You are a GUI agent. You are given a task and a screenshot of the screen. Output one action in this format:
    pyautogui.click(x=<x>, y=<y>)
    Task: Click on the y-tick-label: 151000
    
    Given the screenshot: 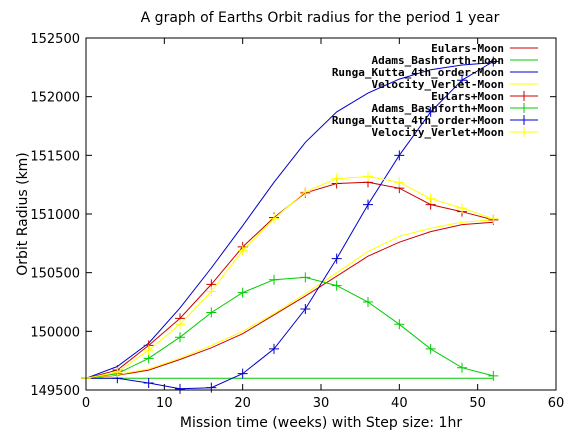 What is the action you would take?
    pyautogui.click(x=55, y=215)
    